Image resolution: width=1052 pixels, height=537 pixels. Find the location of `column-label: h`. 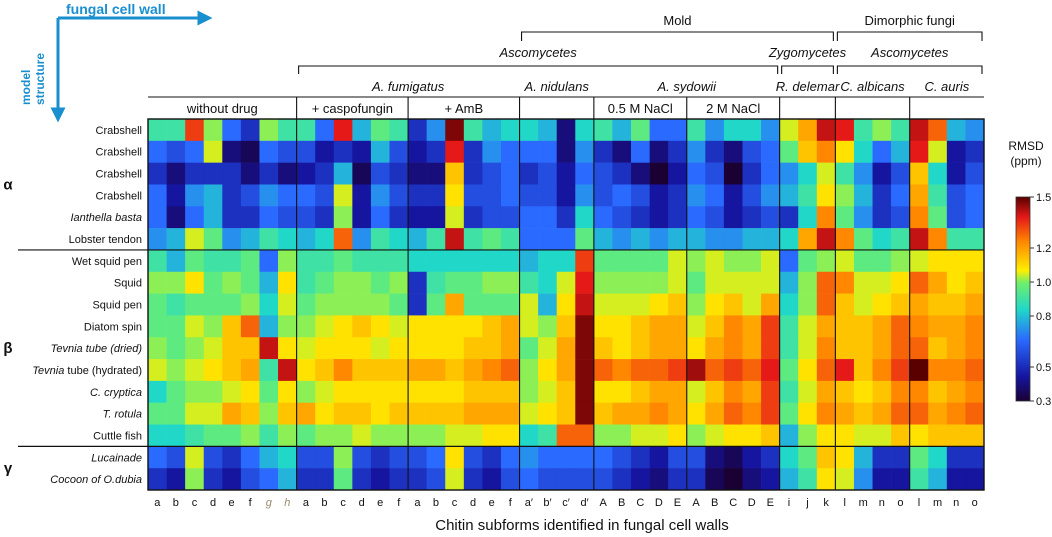

column-label: h is located at coordinates (287, 503).